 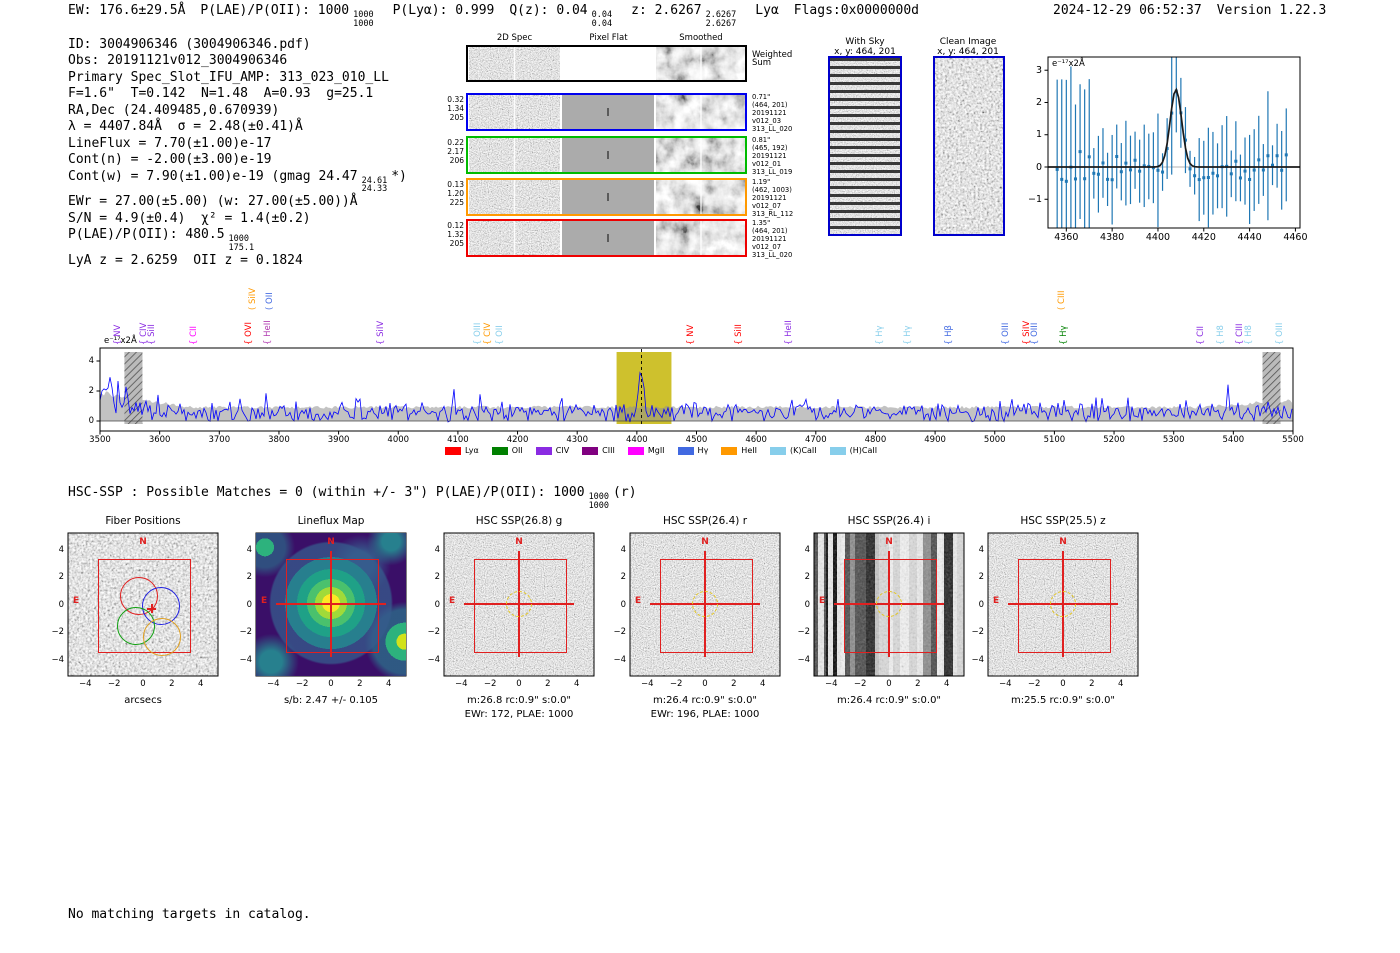 I want to click on header-datetime: 2024-12-29 06:52:37, so click(x=1127, y=10).